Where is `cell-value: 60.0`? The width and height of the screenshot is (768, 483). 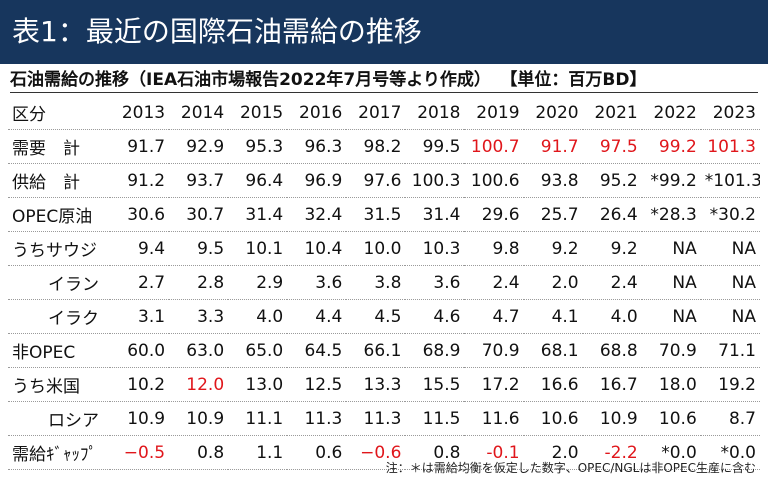 cell-value: 60.0 is located at coordinates (140, 350).